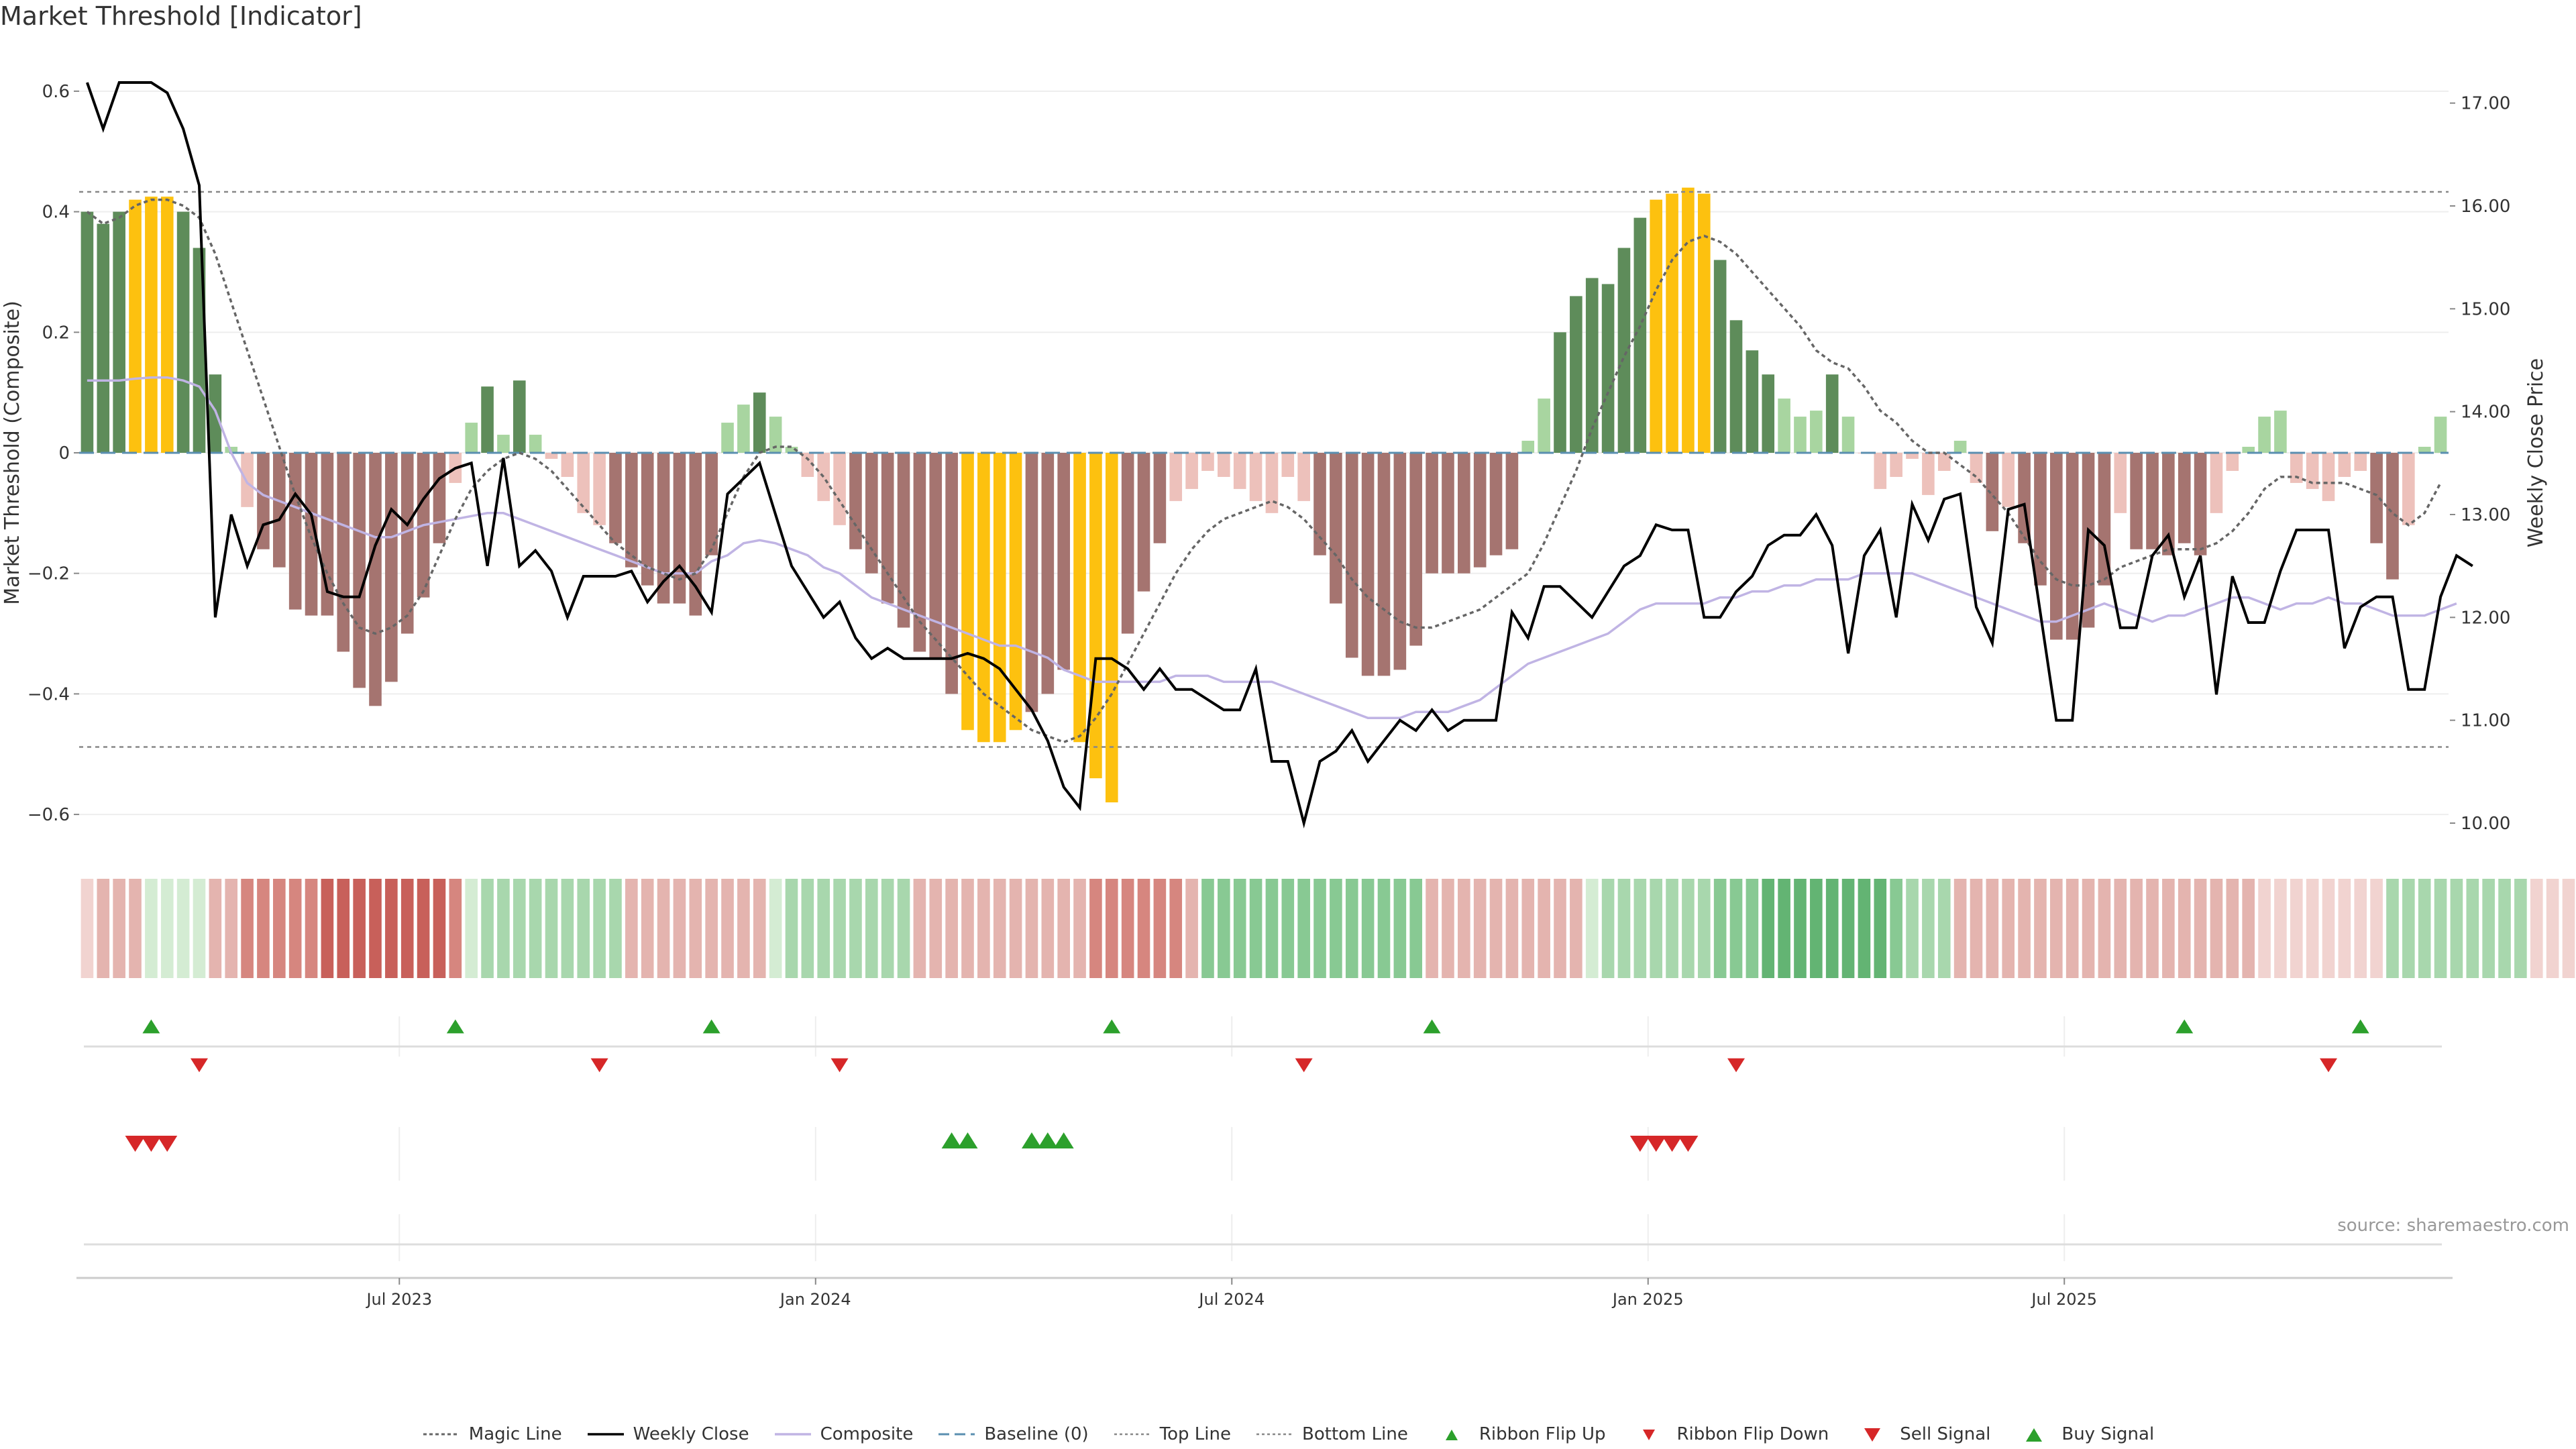  What do you see at coordinates (843, 1434) in the screenshot?
I see `legend-item: Composite` at bounding box center [843, 1434].